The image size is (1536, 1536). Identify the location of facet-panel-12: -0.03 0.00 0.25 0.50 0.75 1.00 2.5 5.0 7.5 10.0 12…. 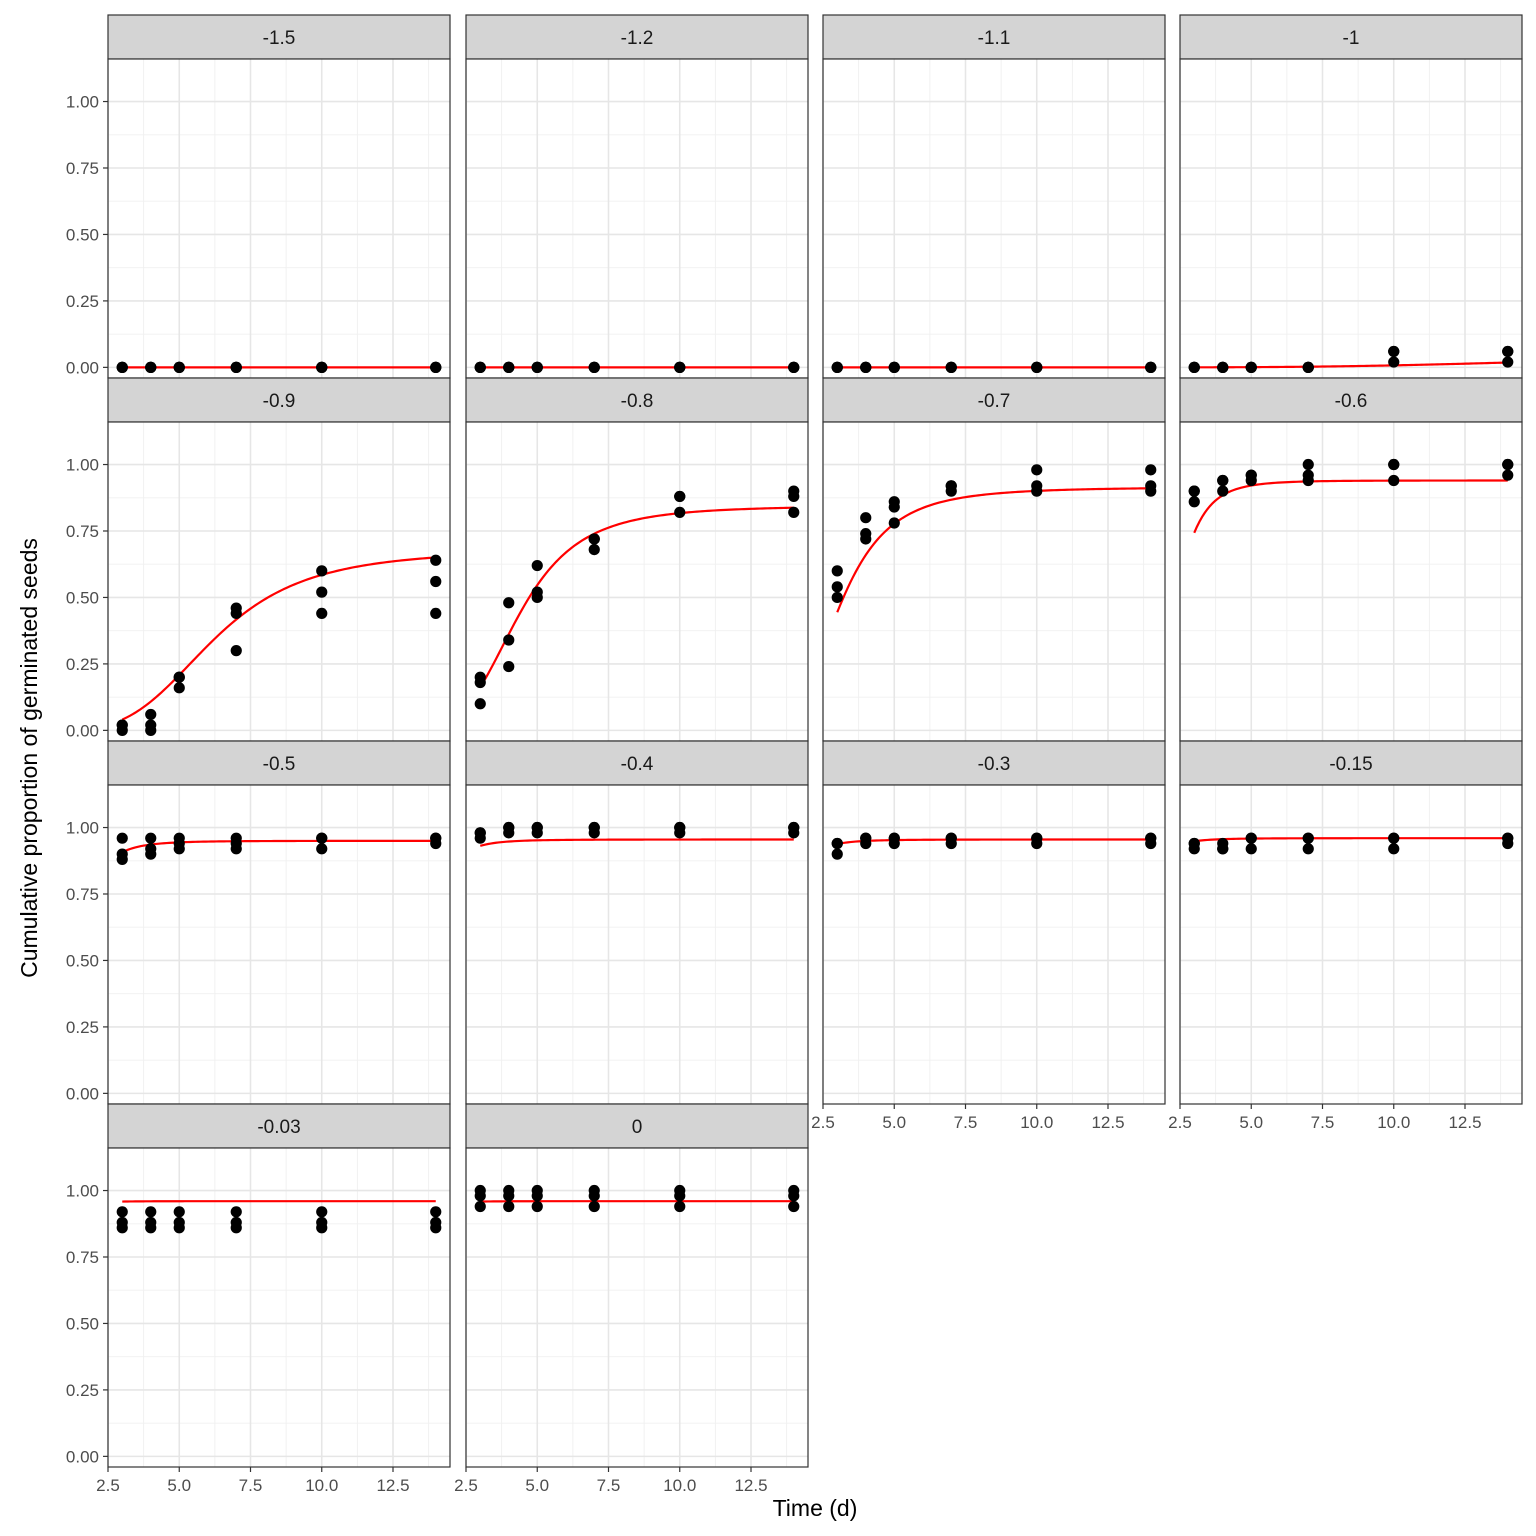
(258, 1299).